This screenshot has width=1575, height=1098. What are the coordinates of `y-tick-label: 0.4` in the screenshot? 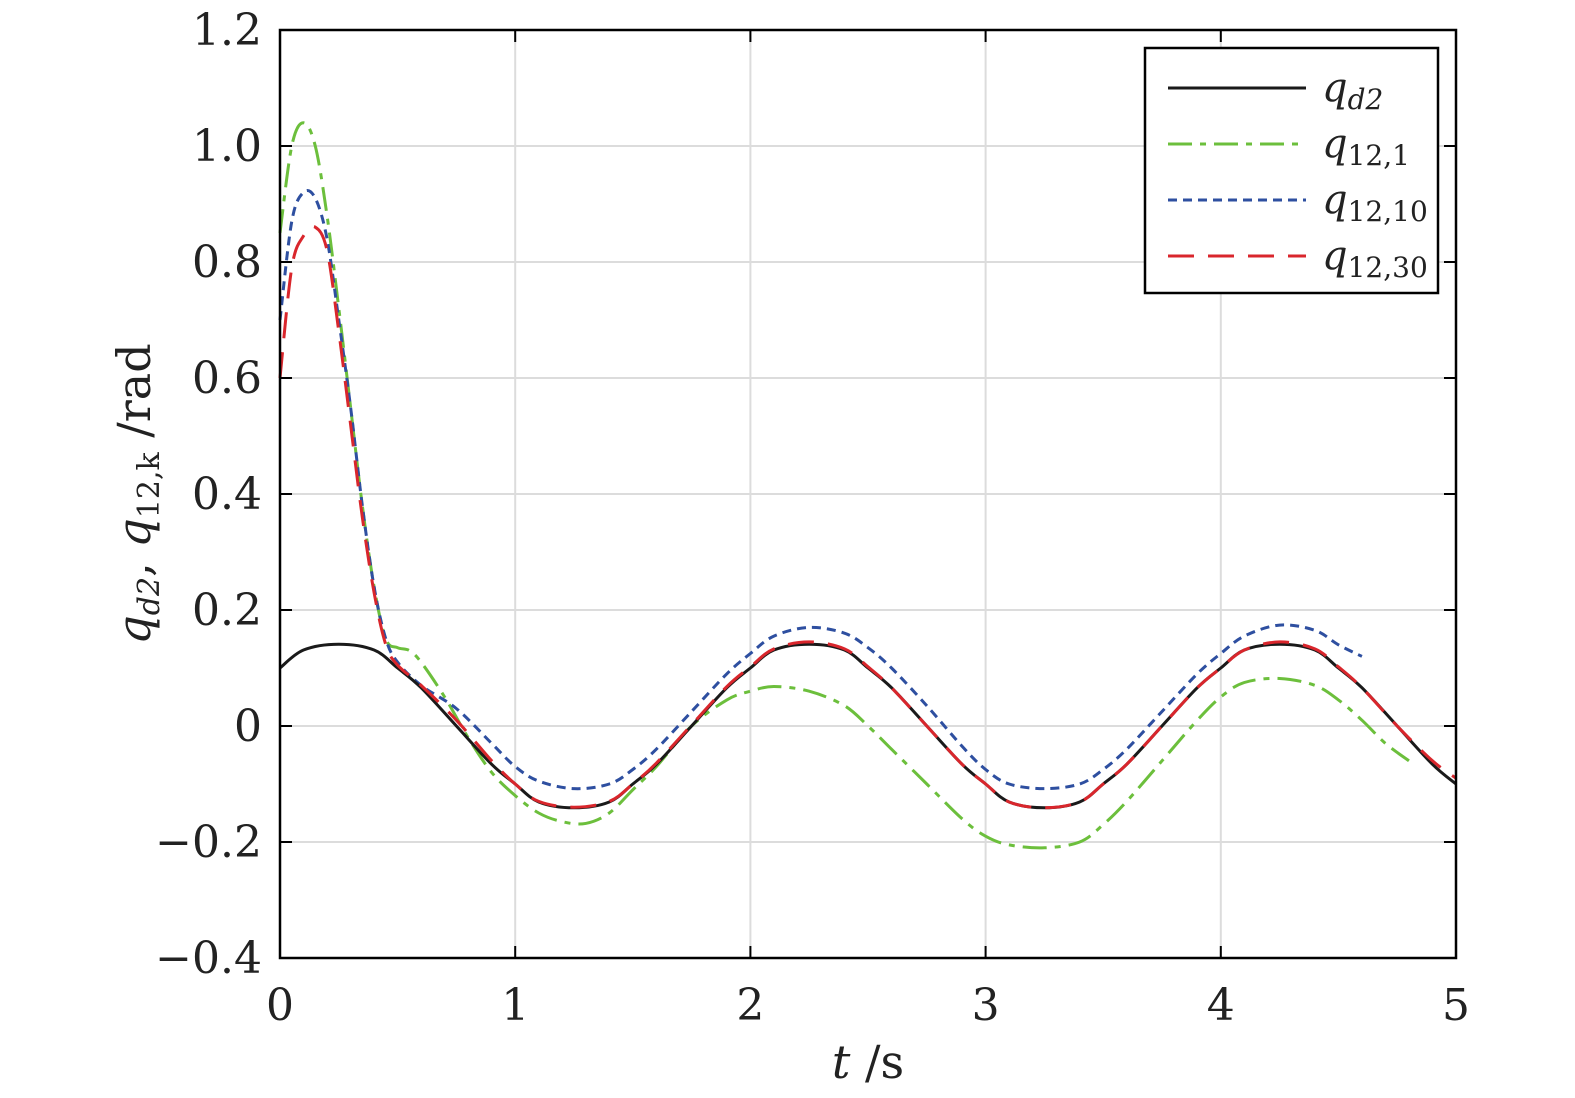 It's located at (227, 494).